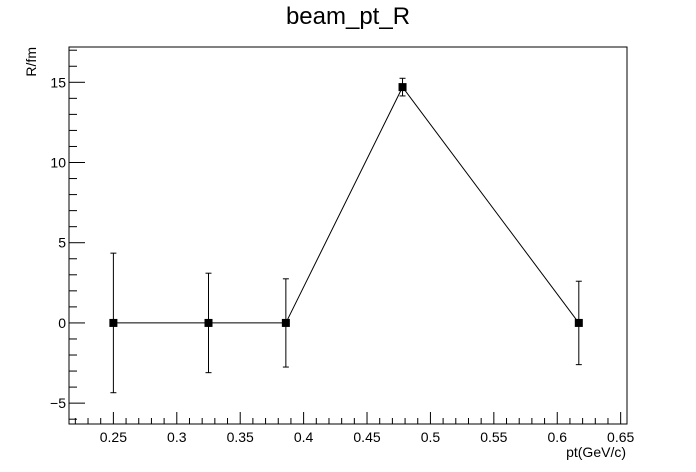  What do you see at coordinates (113, 437) in the screenshot?
I see `x-tick-label: 0.25` at bounding box center [113, 437].